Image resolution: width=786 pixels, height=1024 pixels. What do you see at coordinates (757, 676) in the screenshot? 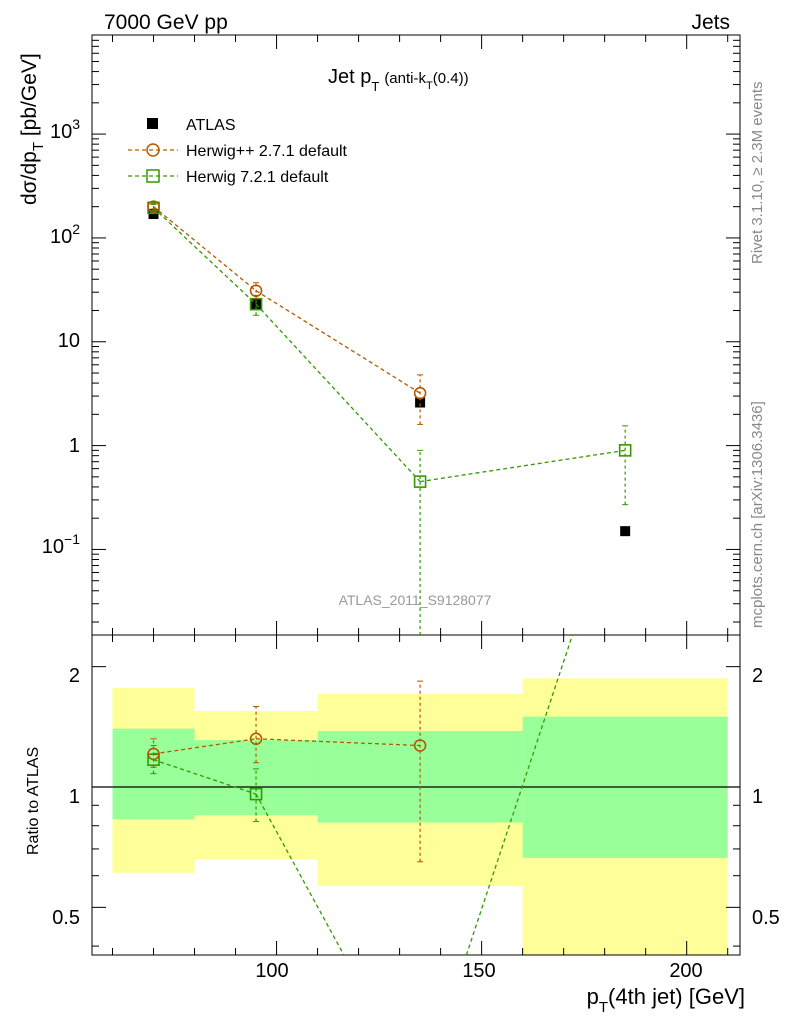
I see `ytick-ratio-2-right: 2` at bounding box center [757, 676].